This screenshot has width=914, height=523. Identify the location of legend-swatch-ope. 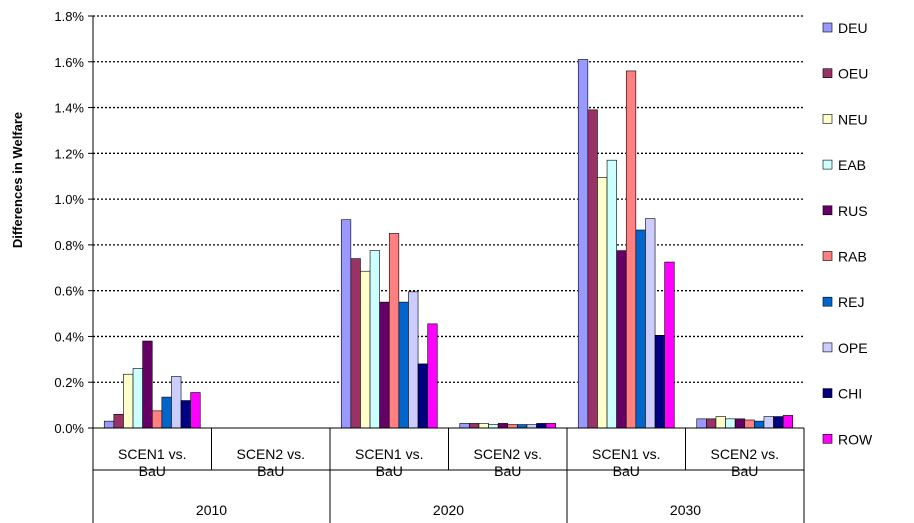
(827, 347).